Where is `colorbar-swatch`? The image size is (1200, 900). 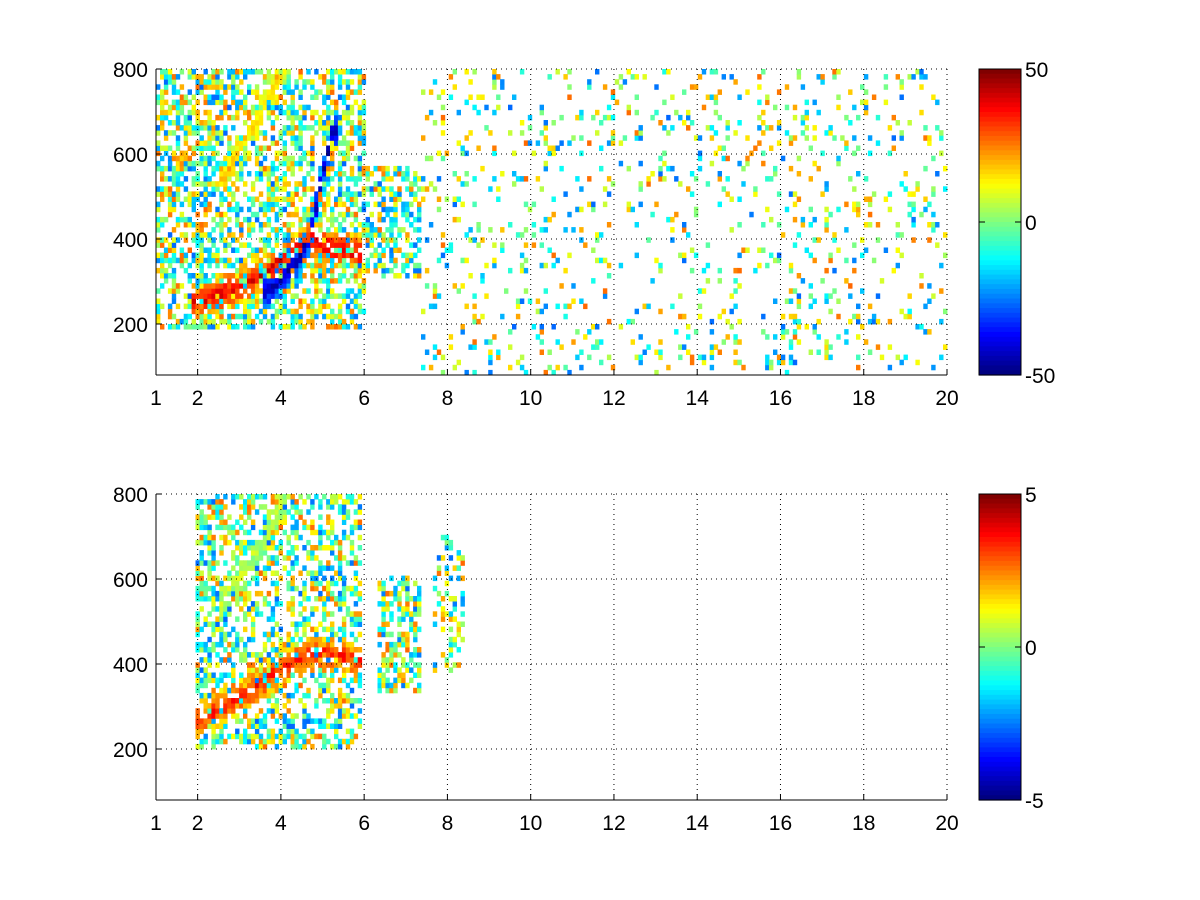 colorbar-swatch is located at coordinates (1000, 296).